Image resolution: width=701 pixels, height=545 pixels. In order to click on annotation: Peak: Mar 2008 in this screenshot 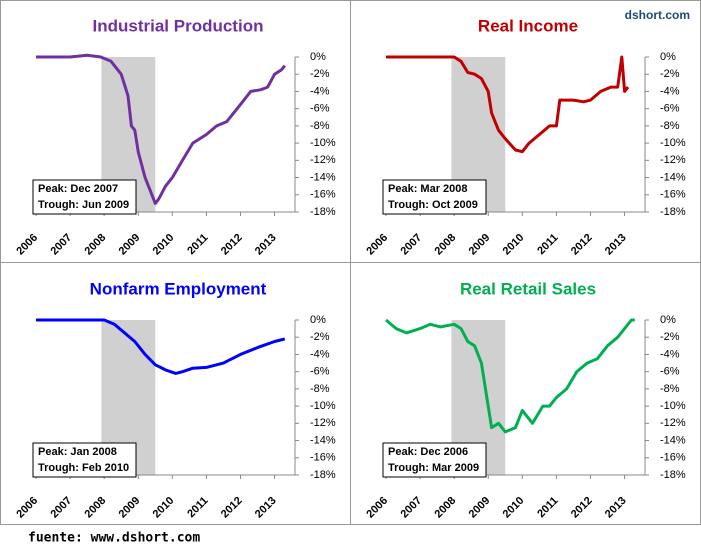, I will do `click(428, 189)`.